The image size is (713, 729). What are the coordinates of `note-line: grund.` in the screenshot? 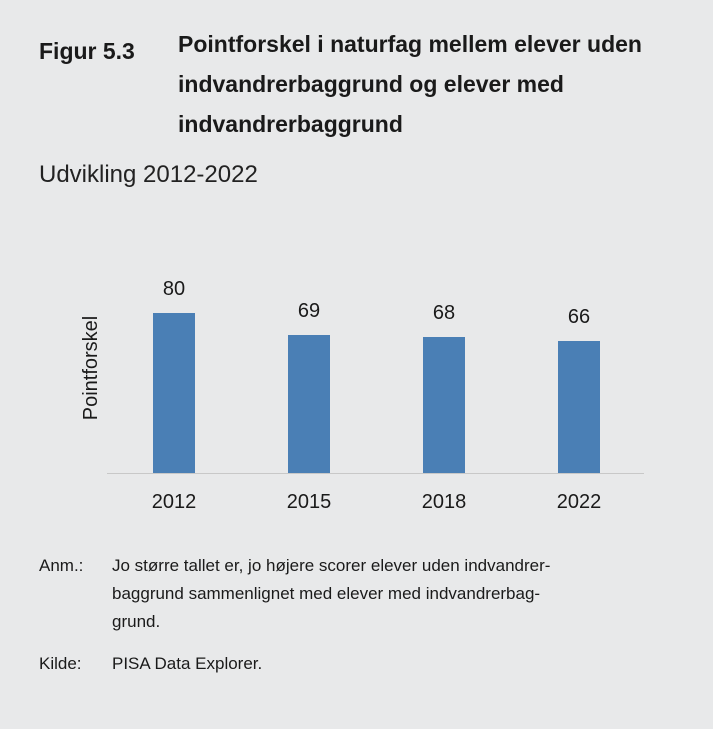 It's located at (136, 621).